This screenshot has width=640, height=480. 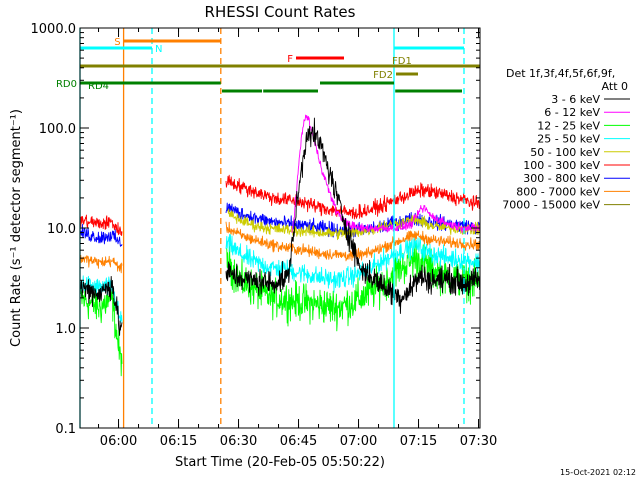 I want to click on flag-label: FD2, so click(x=383, y=75).